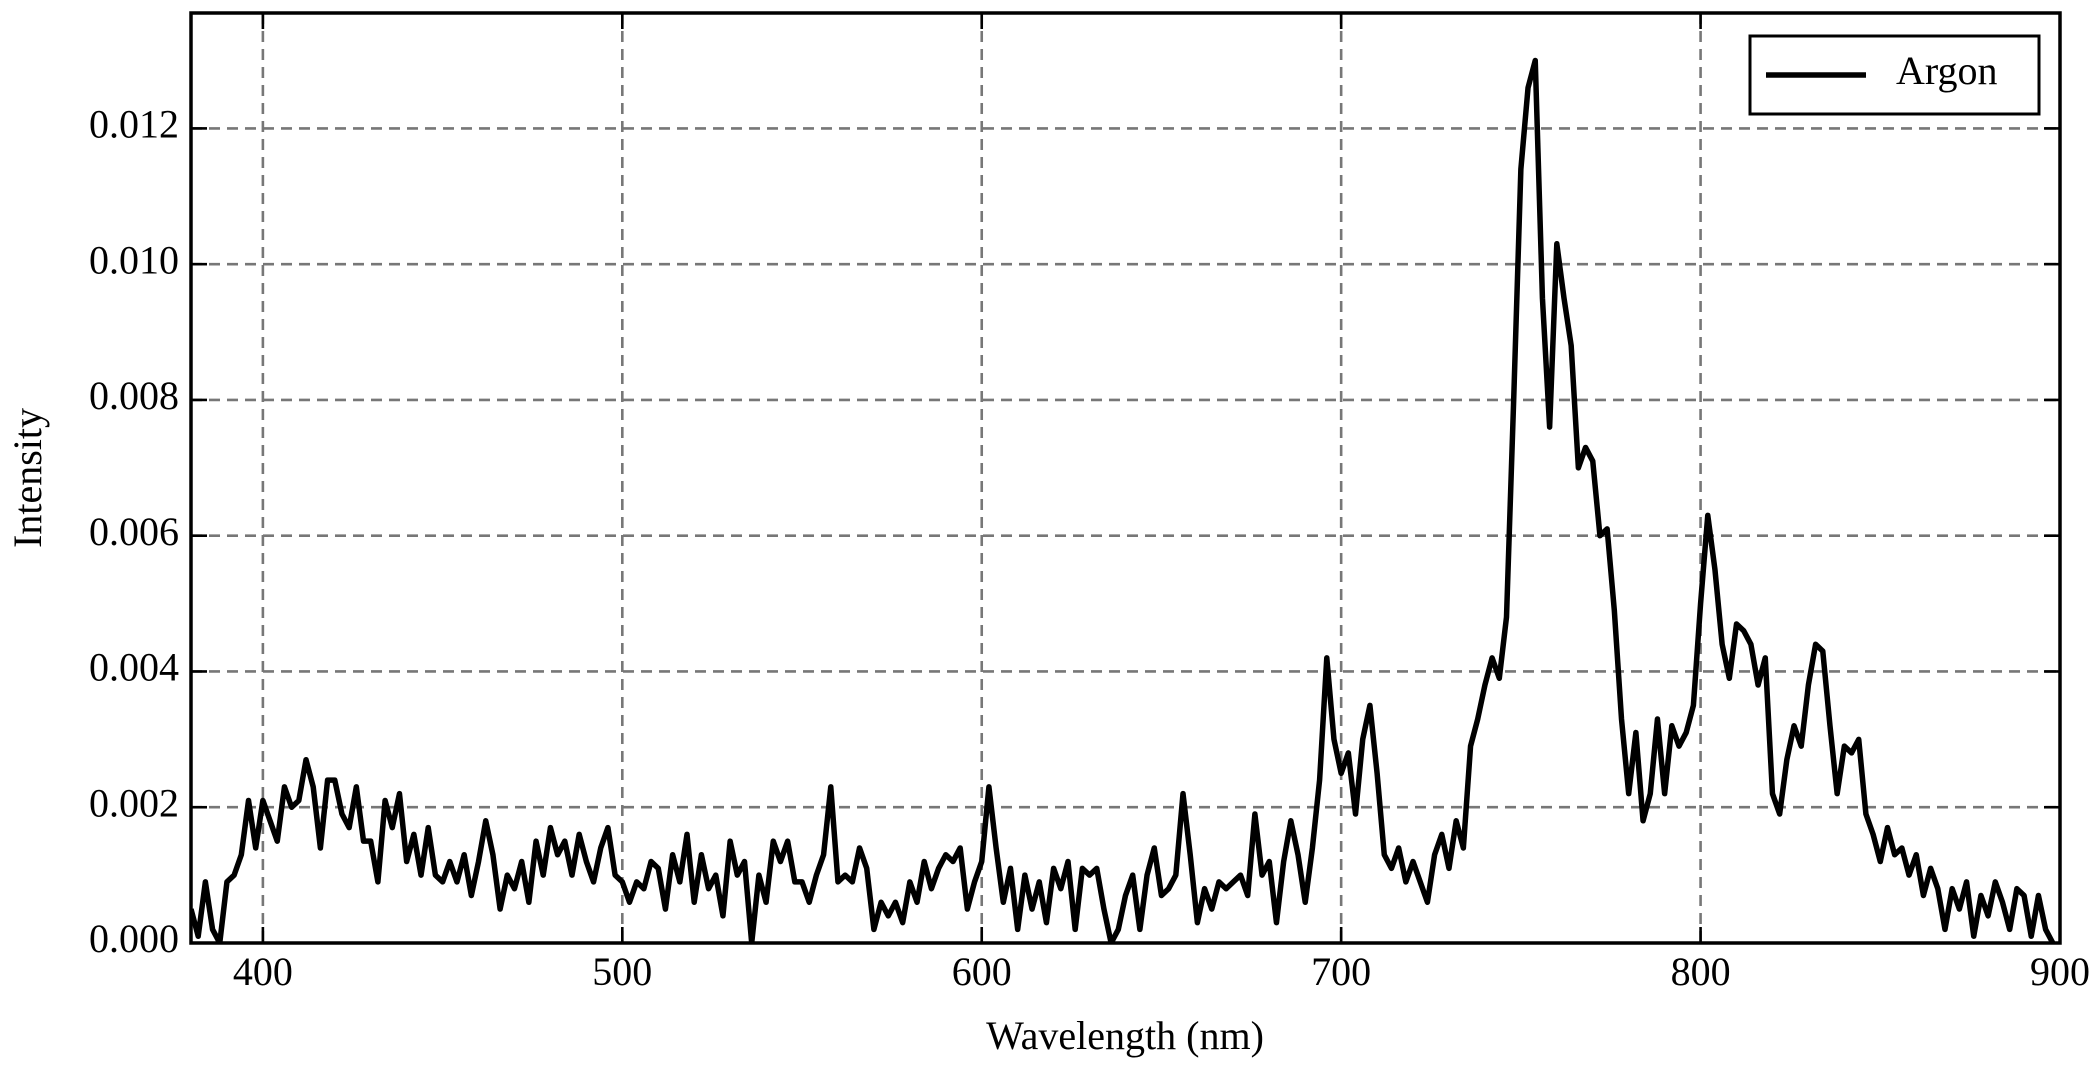 This screenshot has width=2100, height=1071. I want to click on legend-label: Argon, so click(1946, 70).